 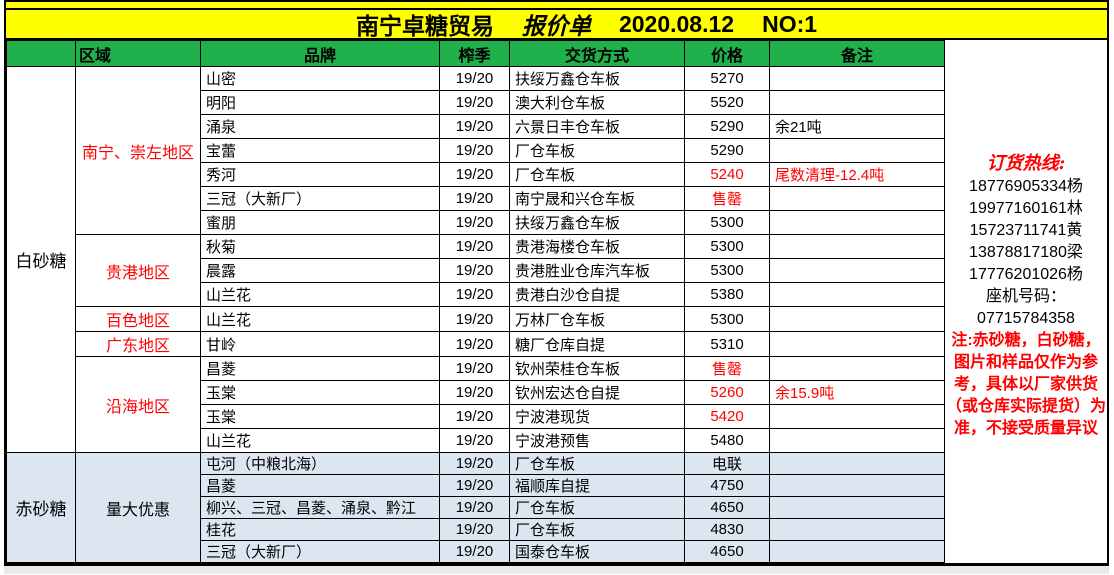 I want to click on brand-cell: 桂花, so click(x=320, y=529).